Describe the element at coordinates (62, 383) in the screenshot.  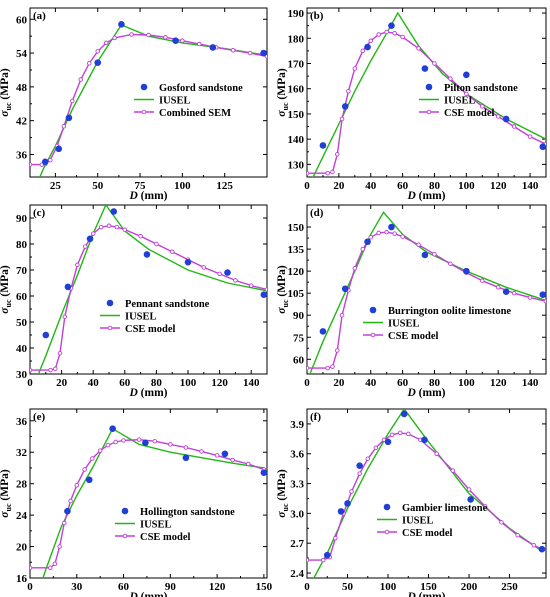
I see `x-tick-label: 20` at that location.